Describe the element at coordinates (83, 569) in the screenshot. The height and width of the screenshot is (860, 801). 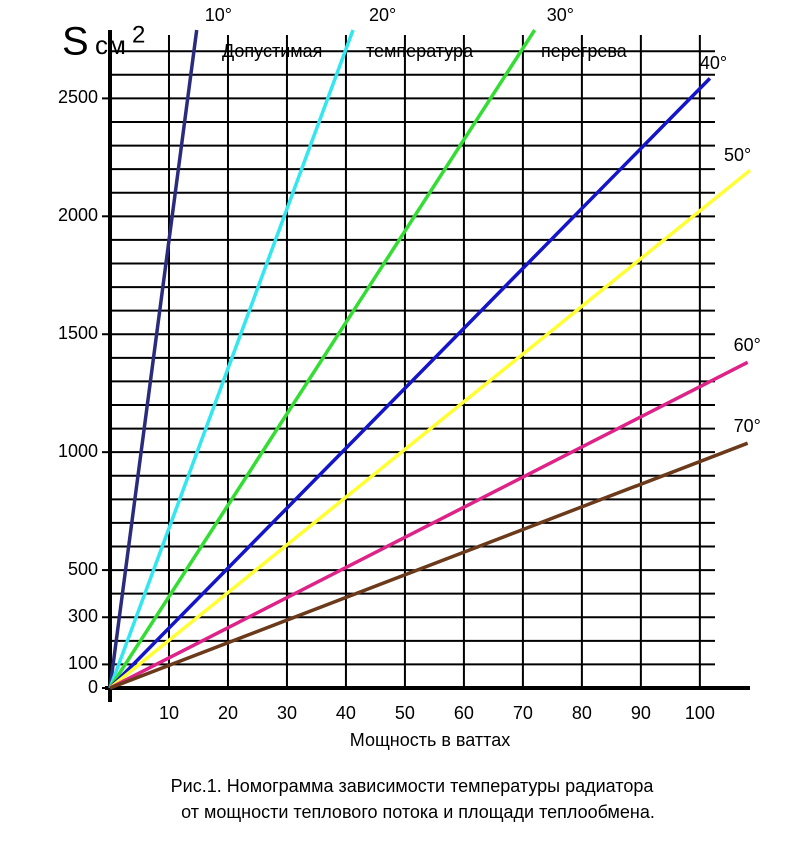
I see `y-tick-label: 500` at that location.